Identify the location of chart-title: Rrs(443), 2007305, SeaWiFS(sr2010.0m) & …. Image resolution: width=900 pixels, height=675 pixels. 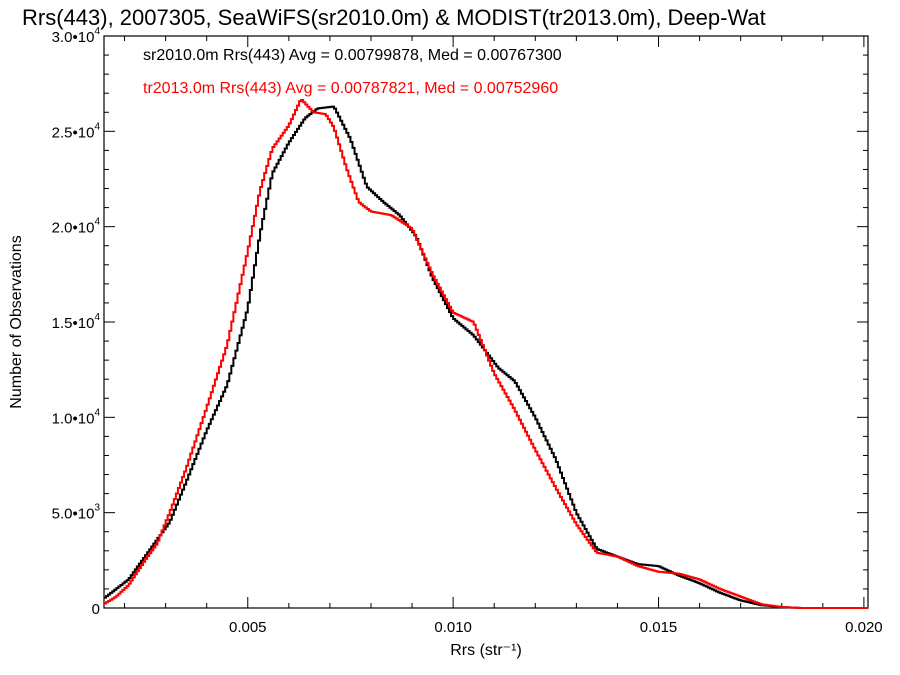
(394, 17).